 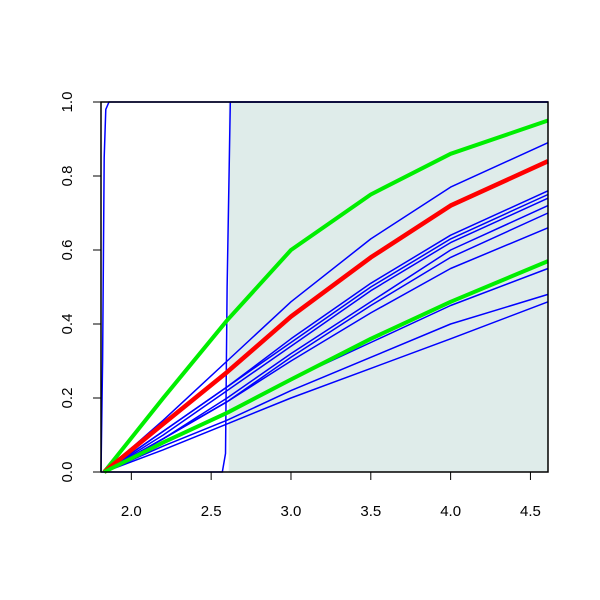 I want to click on y-tick-label: 1.0, so click(x=67, y=102).